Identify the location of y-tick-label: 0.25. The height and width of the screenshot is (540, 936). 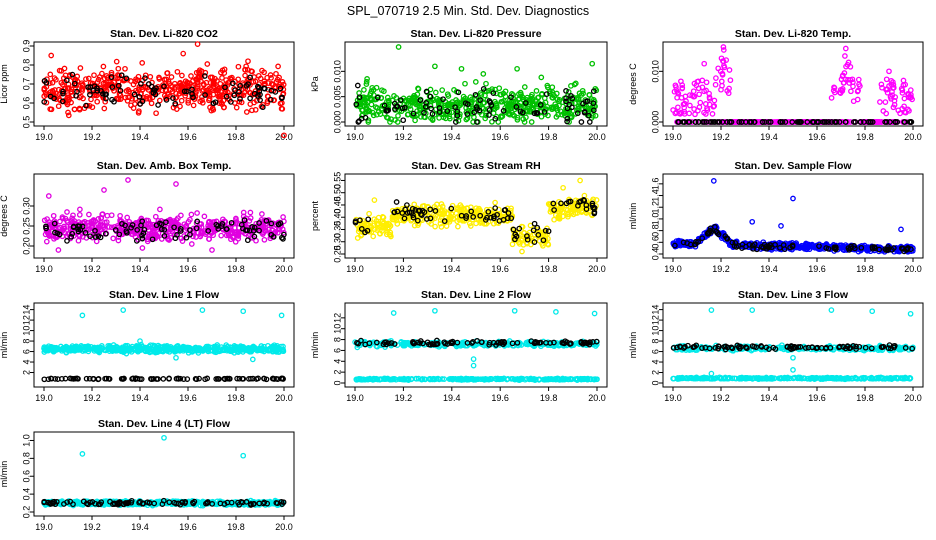
(26, 226).